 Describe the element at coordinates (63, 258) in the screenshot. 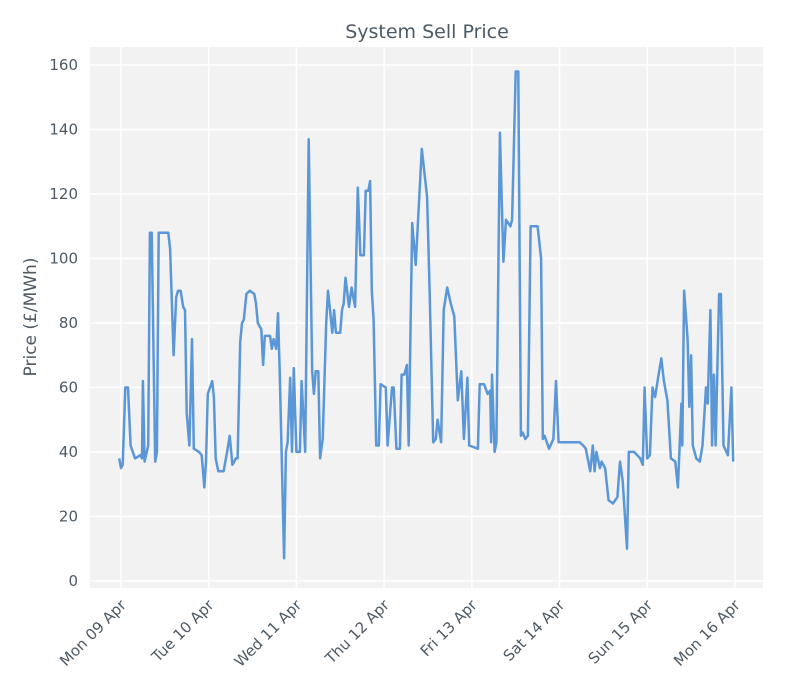

I see `y-tick-label: 100` at that location.